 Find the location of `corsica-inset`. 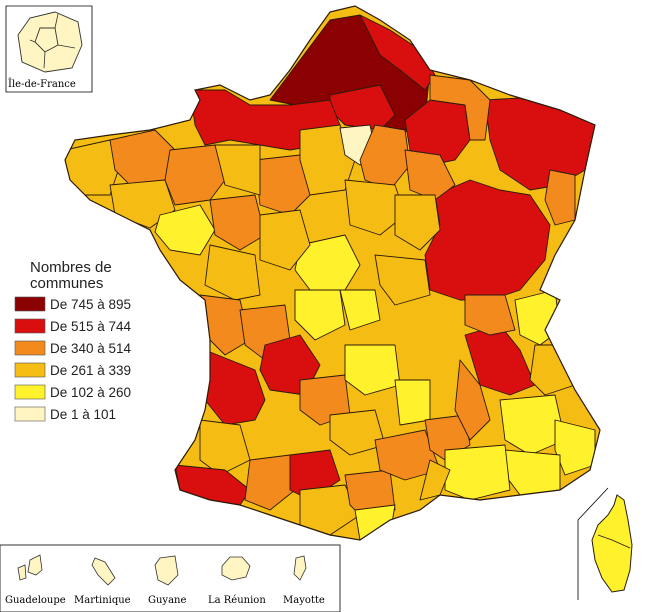

corsica-inset is located at coordinates (605, 543).